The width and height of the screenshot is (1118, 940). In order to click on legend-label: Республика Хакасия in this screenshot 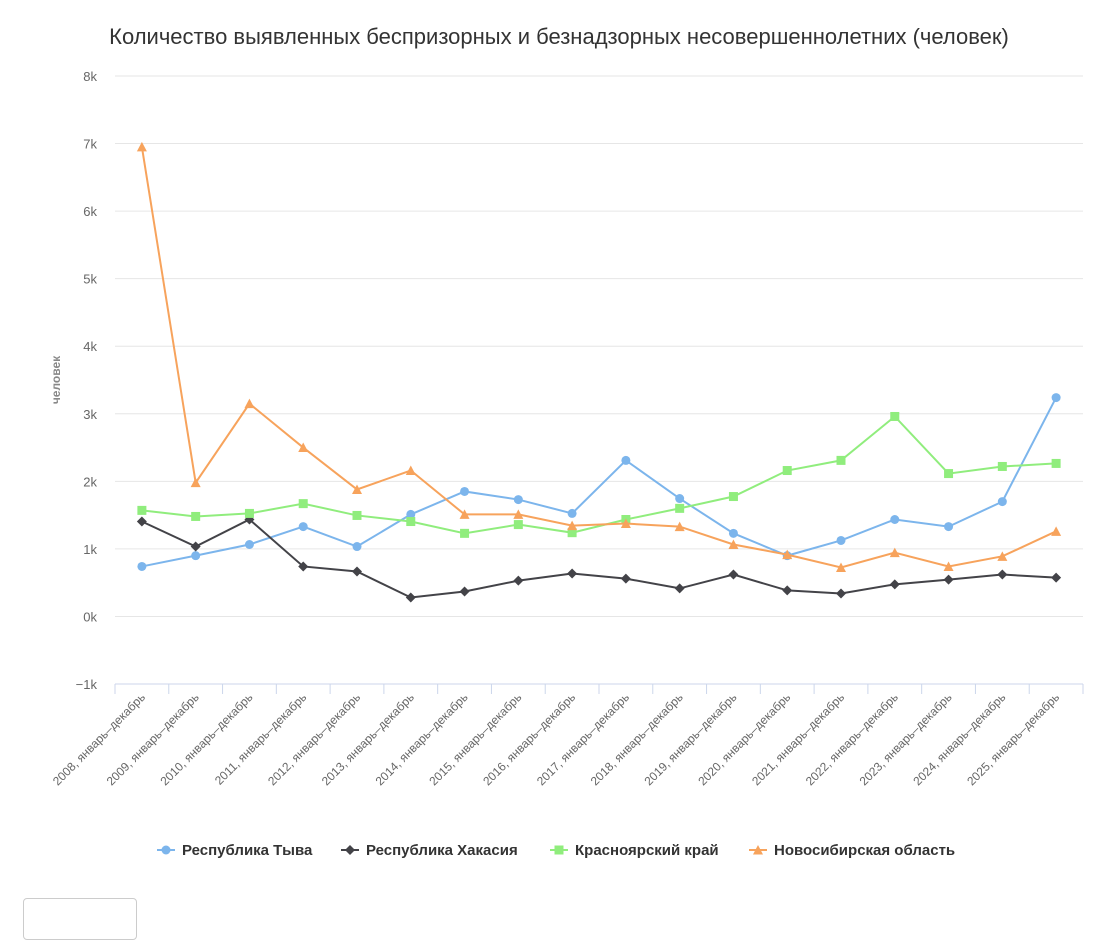, I will do `click(442, 850)`.